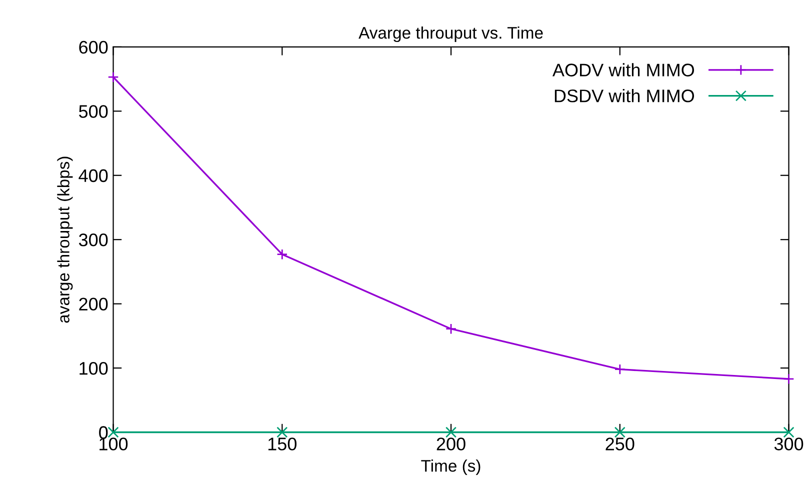 The height and width of the screenshot is (494, 809). What do you see at coordinates (93, 240) in the screenshot?
I see `y-tick-label: 300` at bounding box center [93, 240].